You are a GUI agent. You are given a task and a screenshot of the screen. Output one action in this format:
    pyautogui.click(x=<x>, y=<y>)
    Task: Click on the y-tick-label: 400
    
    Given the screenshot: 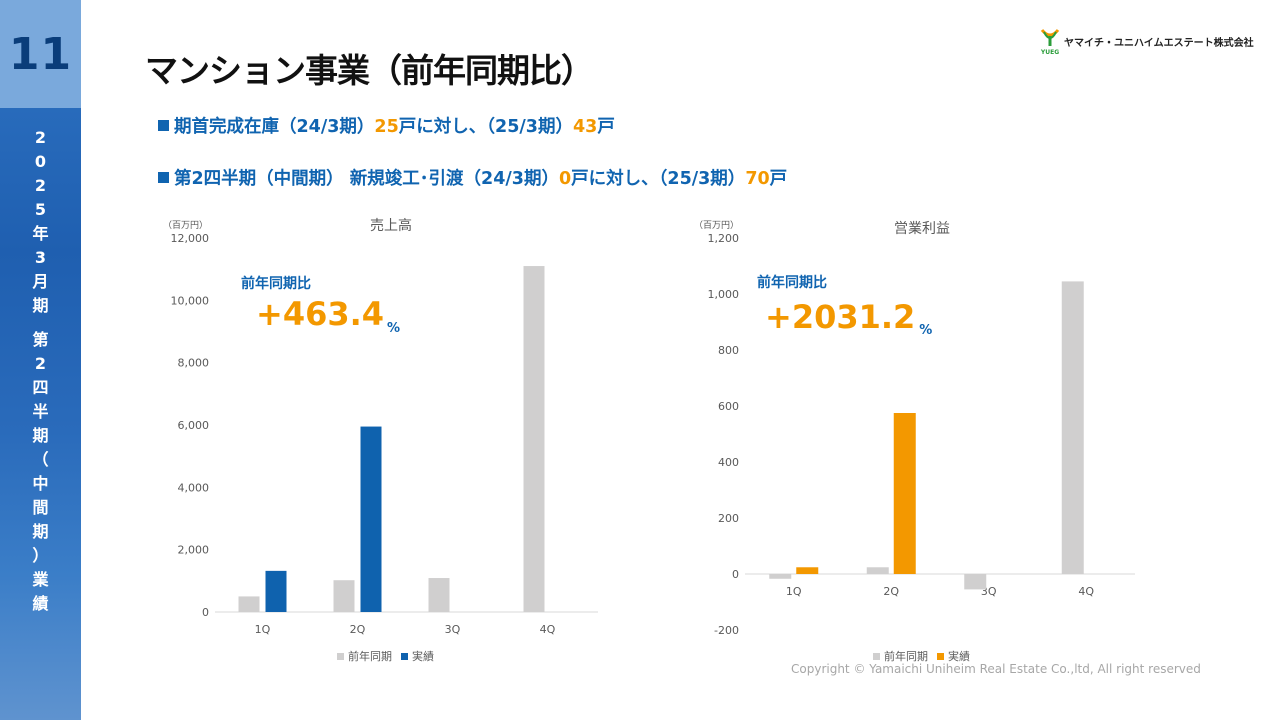 What is the action you would take?
    pyautogui.click(x=728, y=462)
    